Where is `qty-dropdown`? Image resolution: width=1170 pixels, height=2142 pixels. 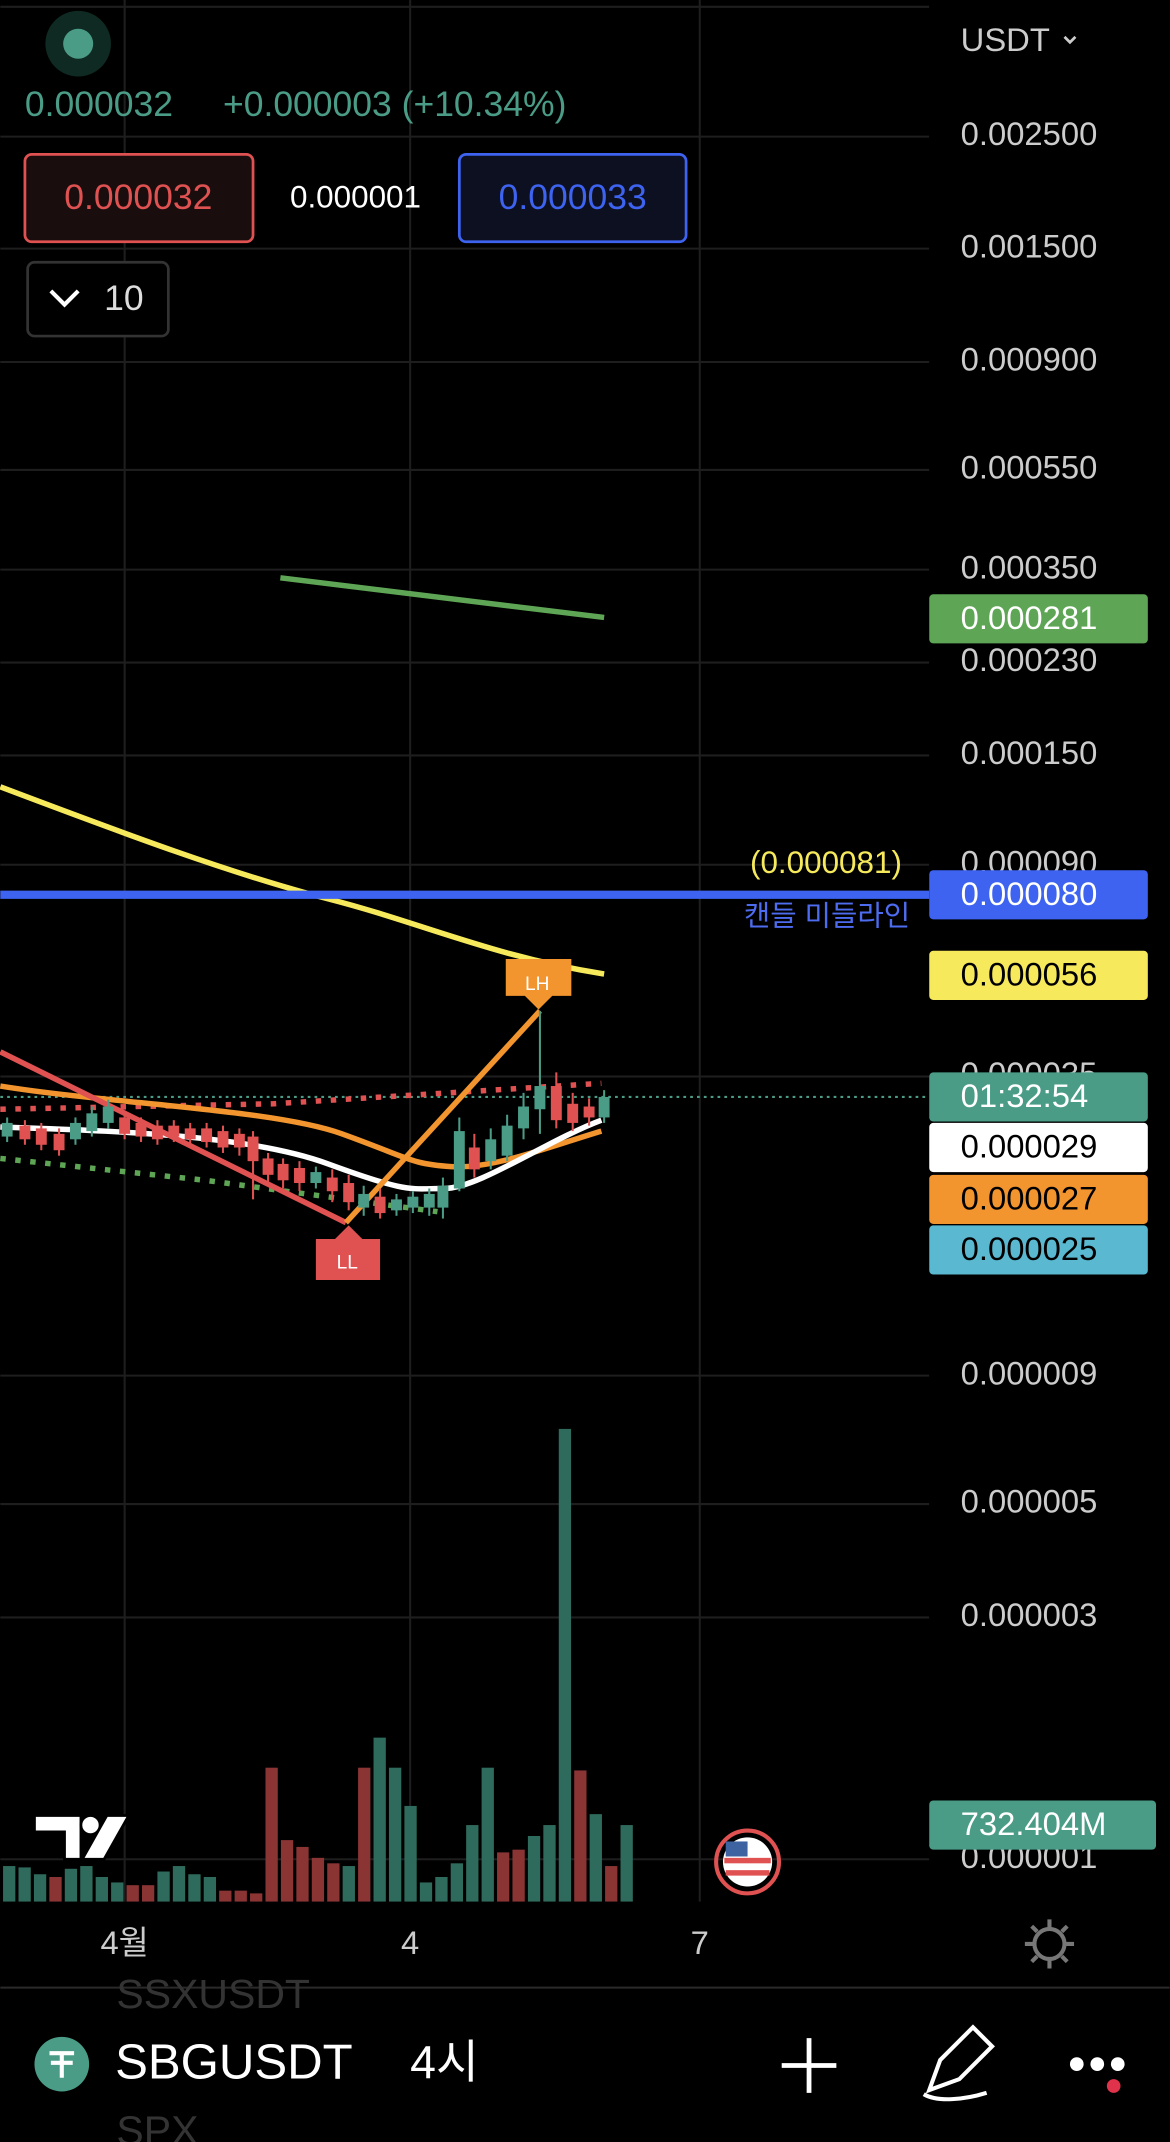
qty-dropdown is located at coordinates (98, 299).